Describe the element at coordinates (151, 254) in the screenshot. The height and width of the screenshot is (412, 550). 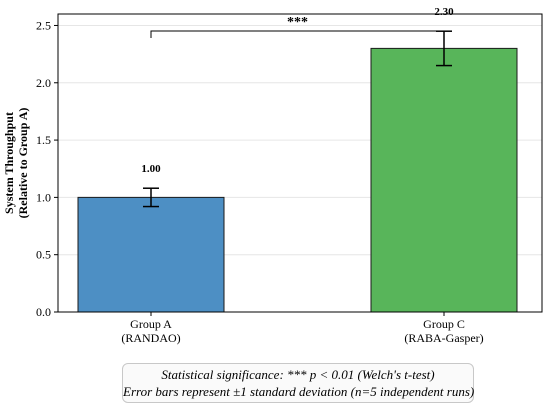
I see `bar` at that location.